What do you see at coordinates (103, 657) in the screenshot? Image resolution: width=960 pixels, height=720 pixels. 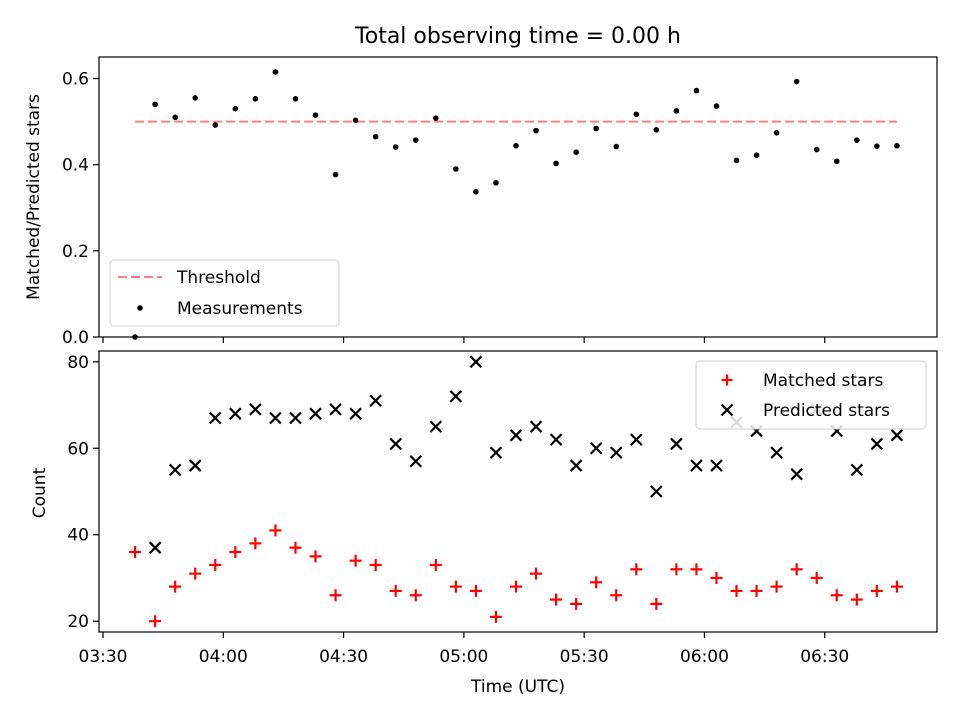 I see `x-tick-label: 03:30` at bounding box center [103, 657].